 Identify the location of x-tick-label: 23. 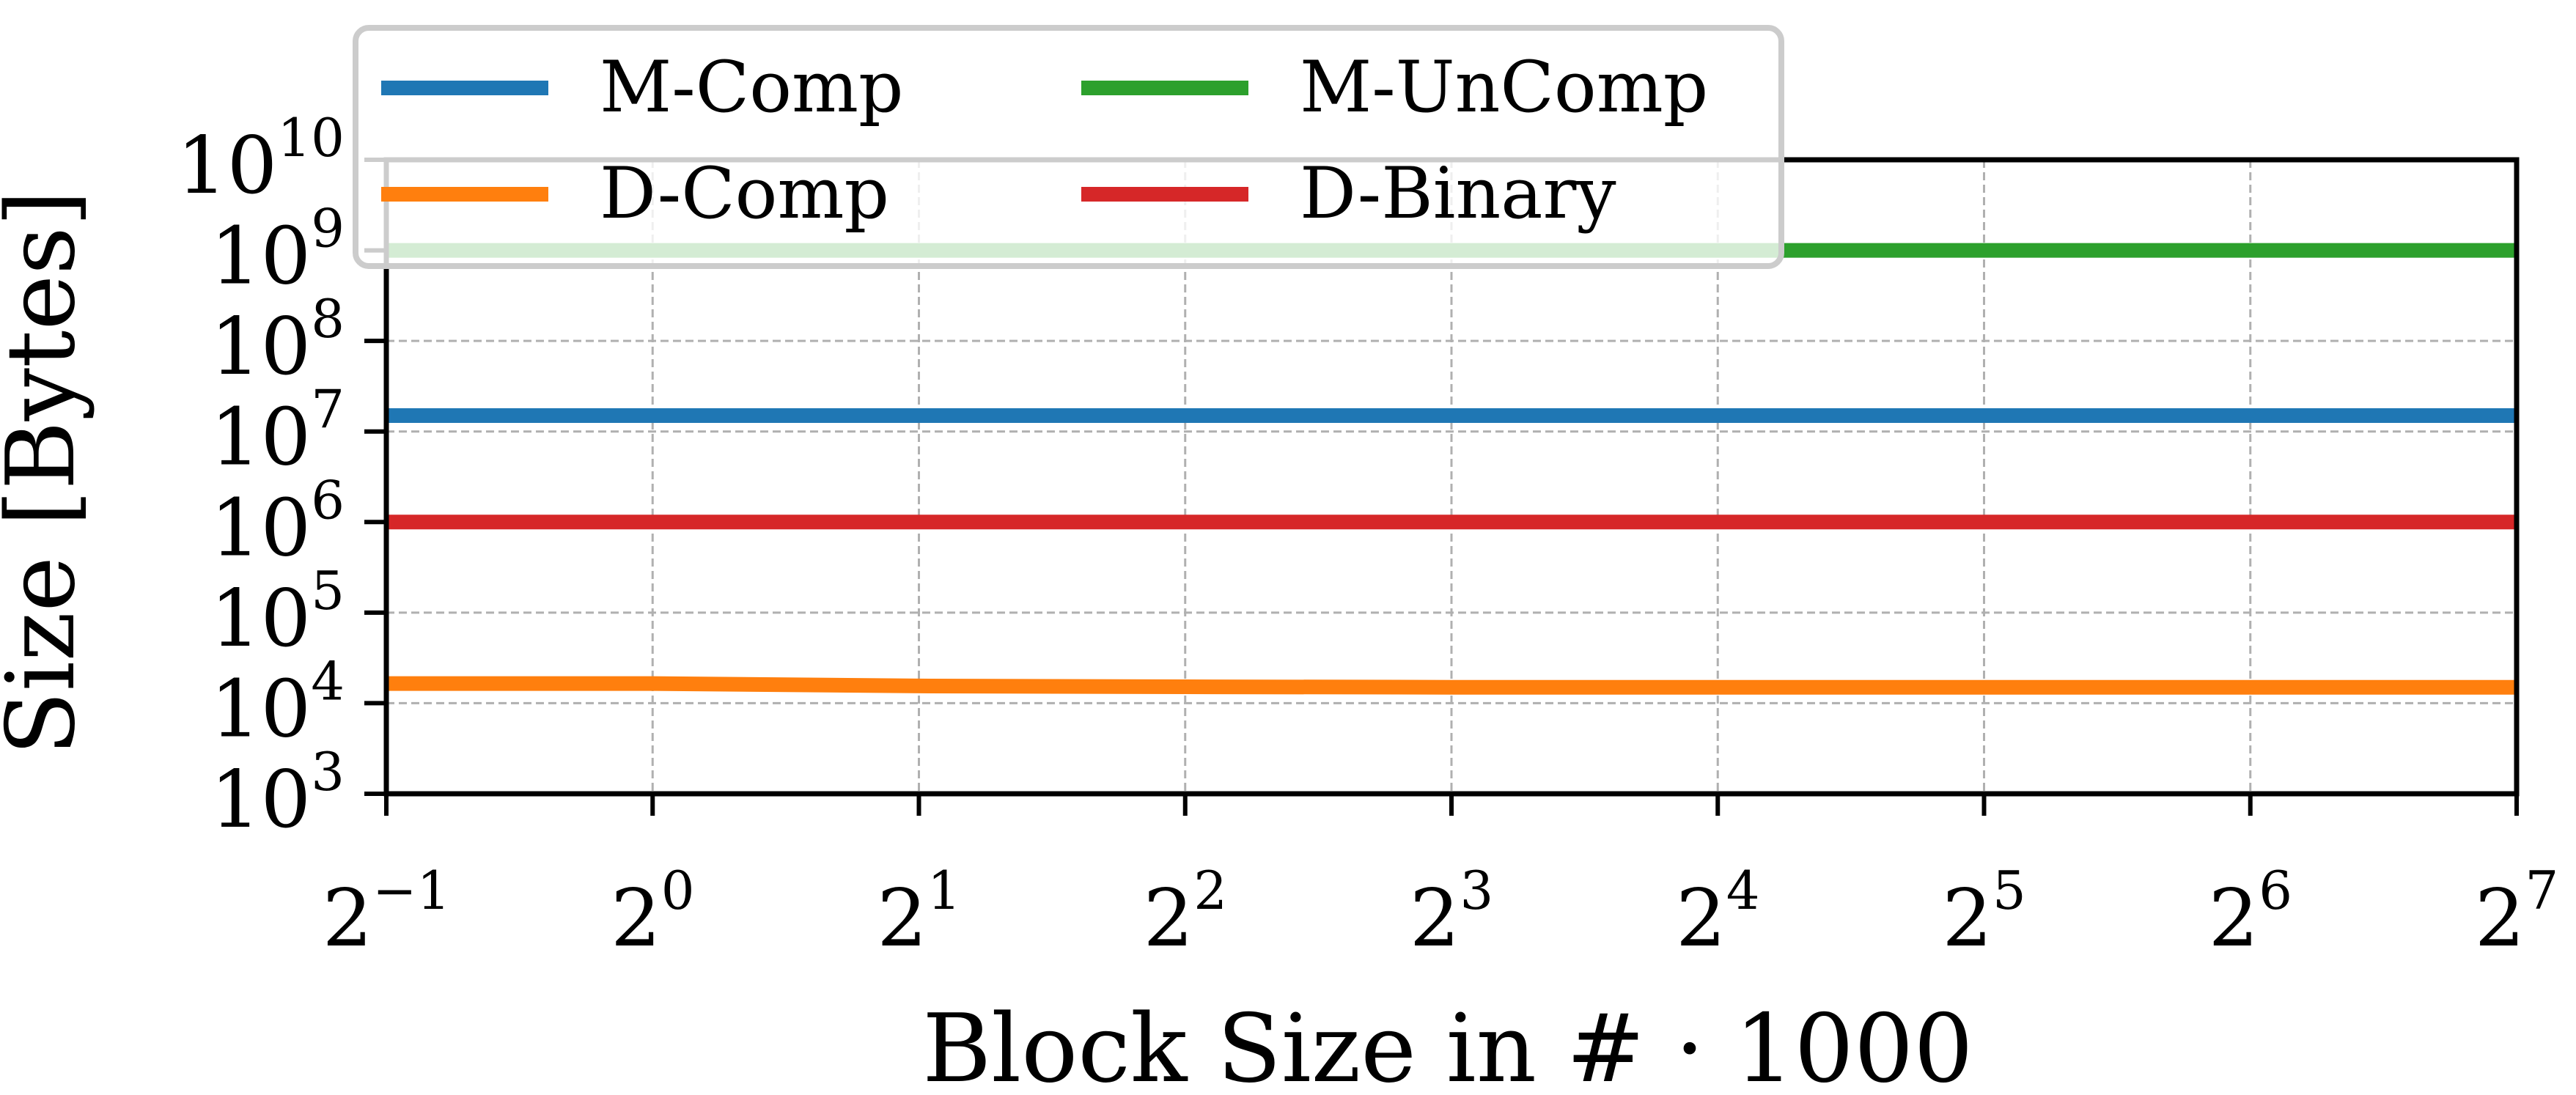
(1452, 912).